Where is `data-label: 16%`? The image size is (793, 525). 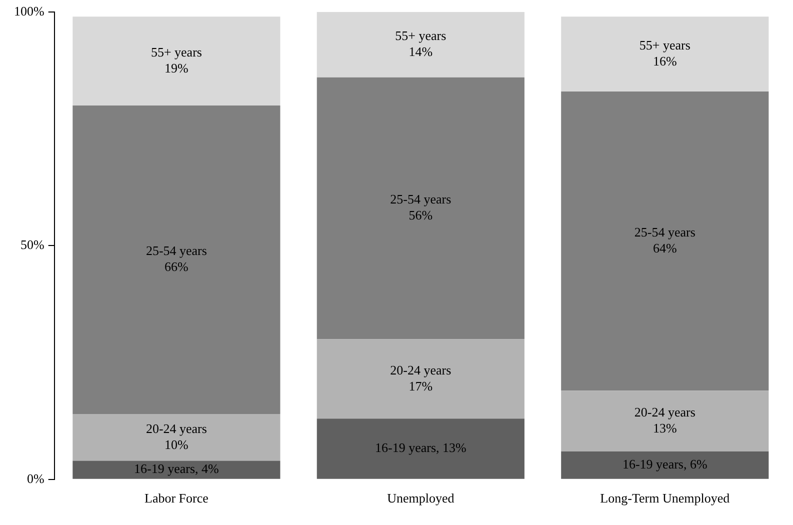 data-label: 16% is located at coordinates (664, 60).